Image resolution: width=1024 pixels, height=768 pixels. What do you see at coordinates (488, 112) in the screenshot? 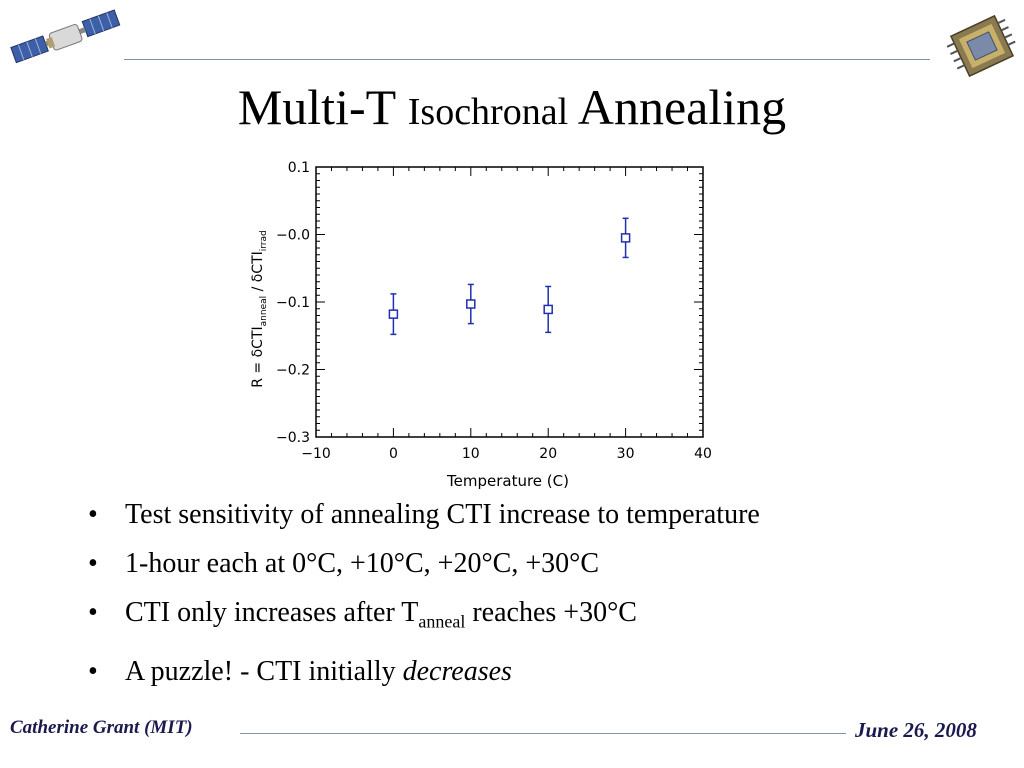
I see `title-part-2: Isochronal` at bounding box center [488, 112].